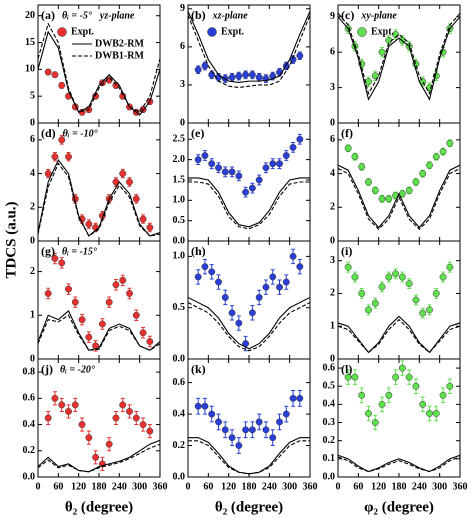  I want to click on y-tick-label: 0.5, so click(329, 386).